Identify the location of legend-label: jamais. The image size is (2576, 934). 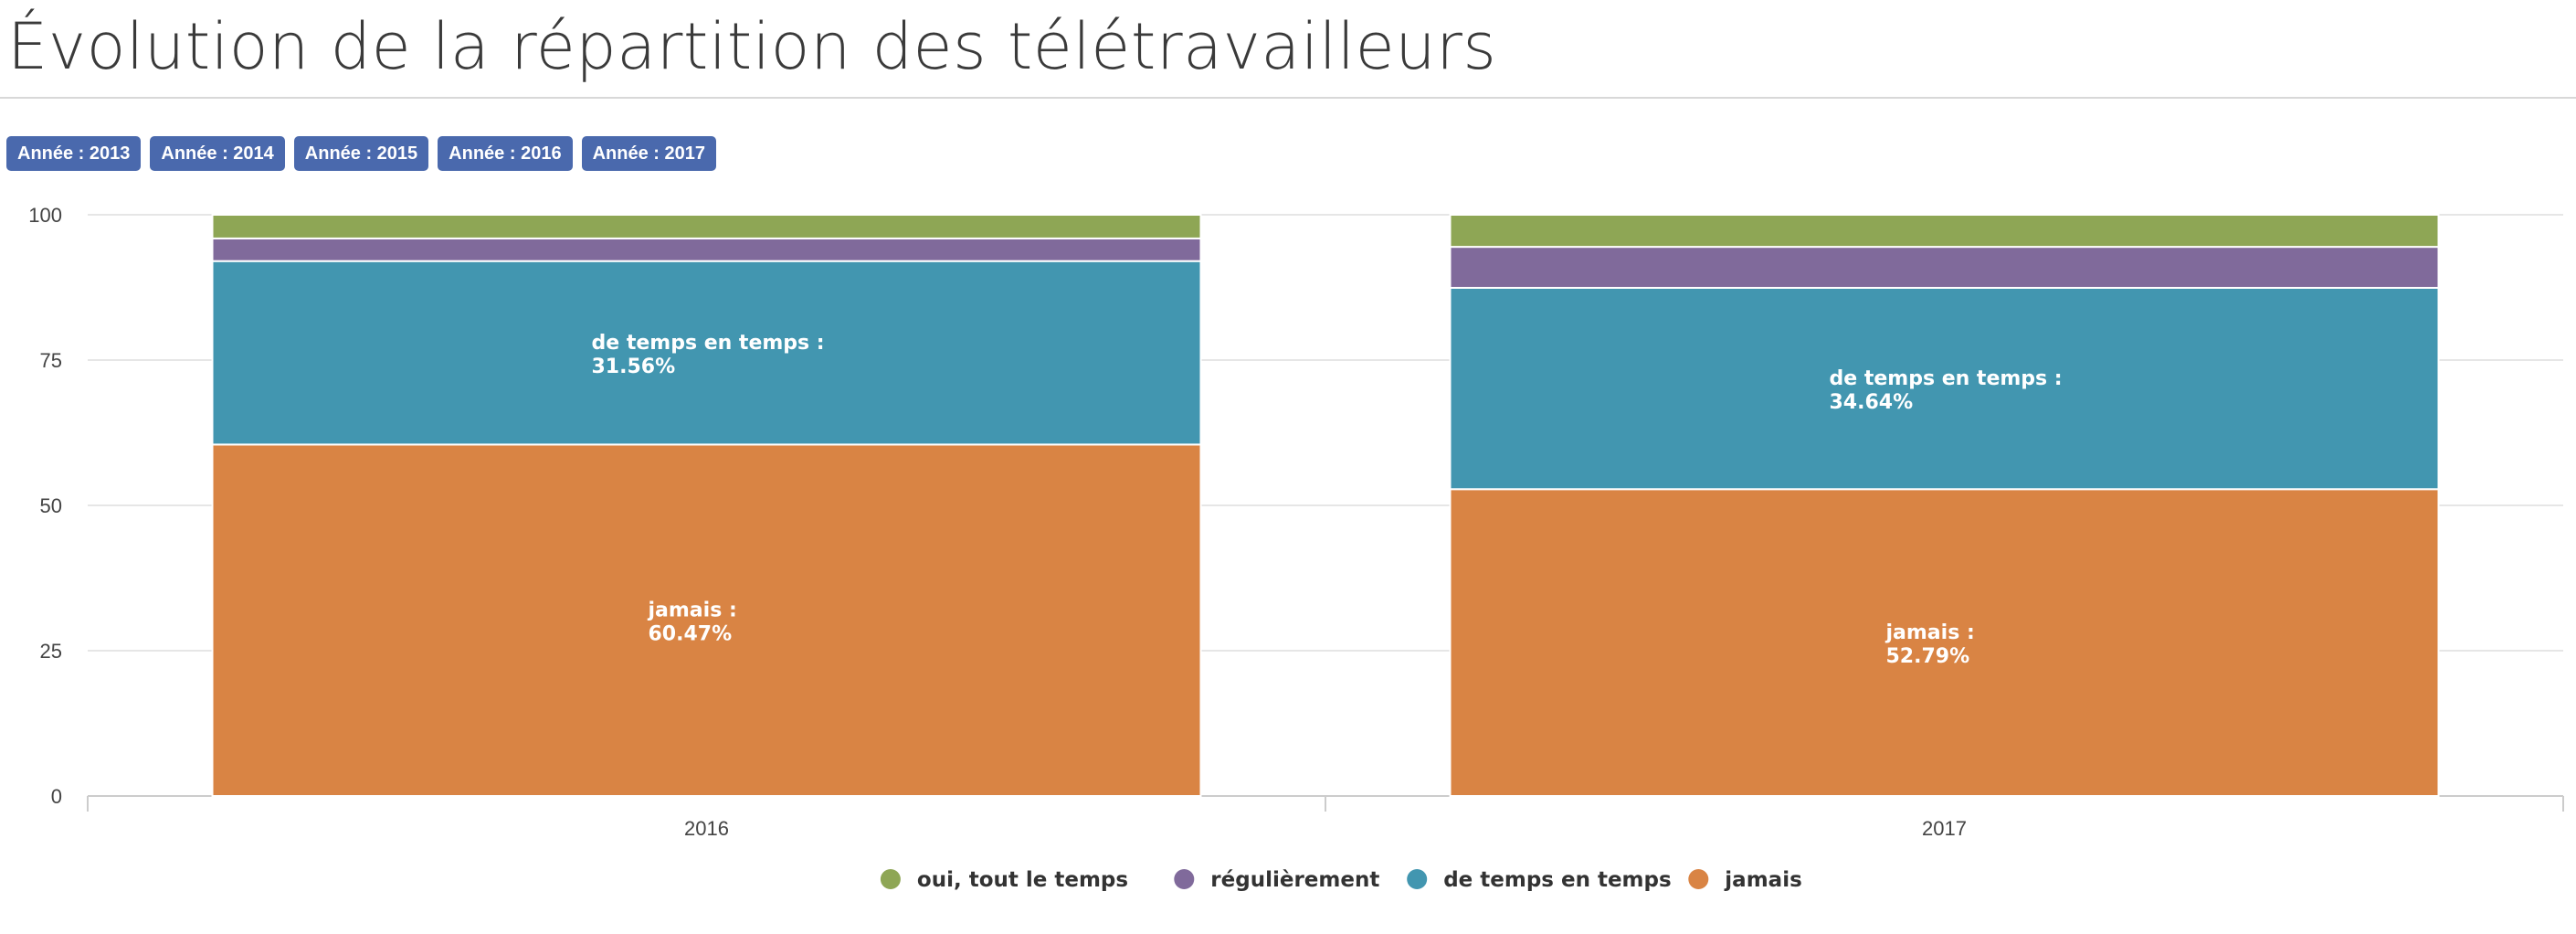
(1762, 880).